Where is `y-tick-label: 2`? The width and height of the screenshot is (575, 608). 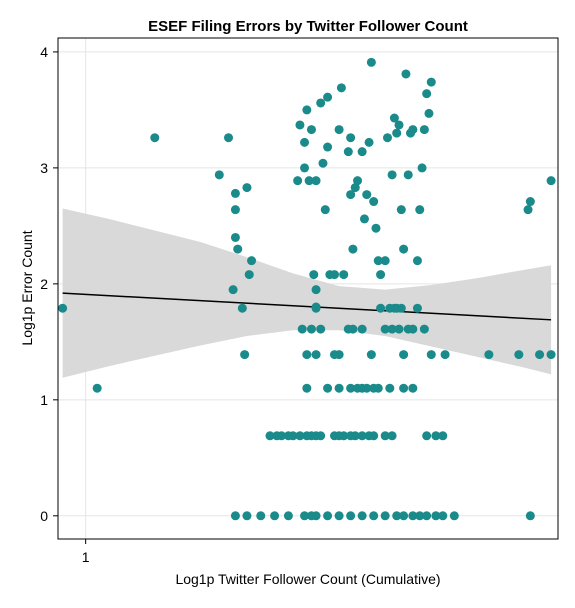 y-tick-label: 2 is located at coordinates (44, 284).